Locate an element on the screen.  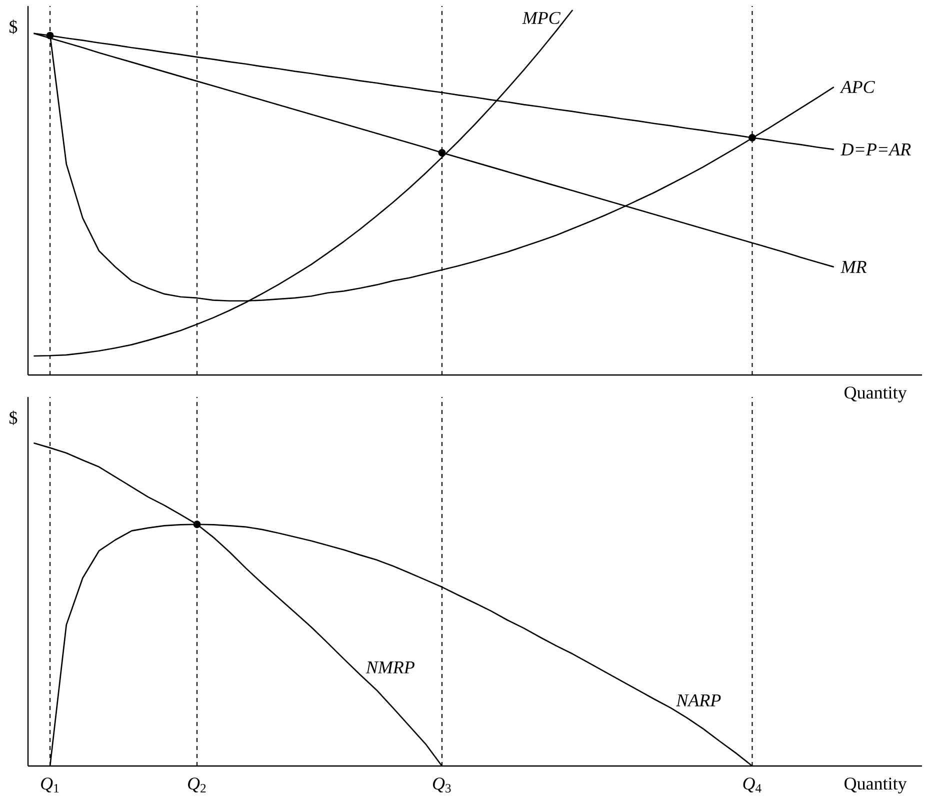
x-tick-label: Q$_{4}$ is located at coordinates (752, 785).